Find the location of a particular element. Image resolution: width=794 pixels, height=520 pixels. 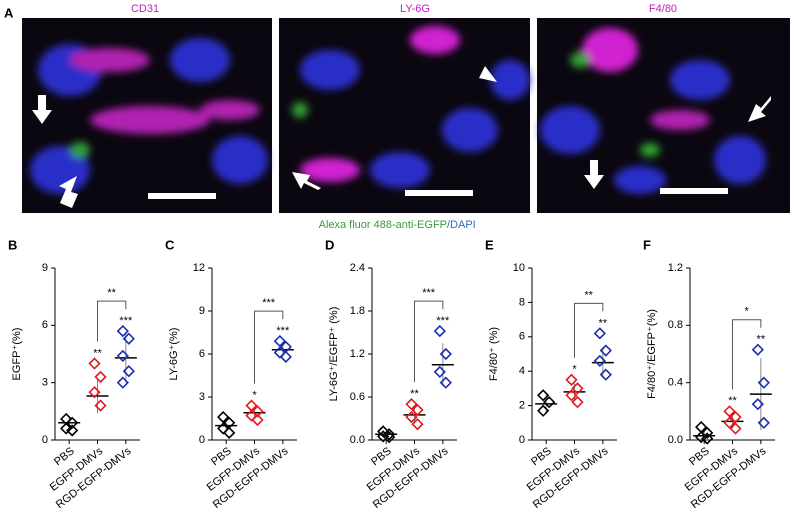

y-tick-label: 1.8 is located at coordinates (357, 311).